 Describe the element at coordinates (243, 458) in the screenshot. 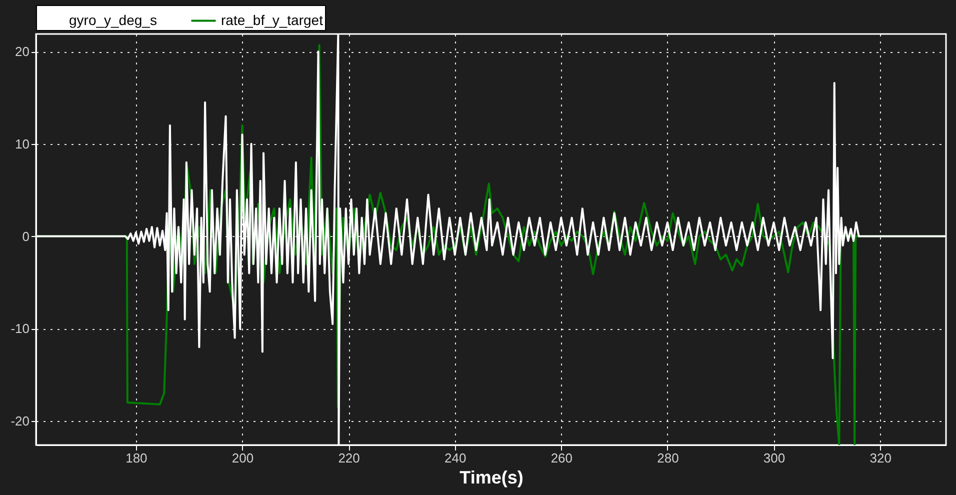

I see `x-tick-label: 200` at that location.